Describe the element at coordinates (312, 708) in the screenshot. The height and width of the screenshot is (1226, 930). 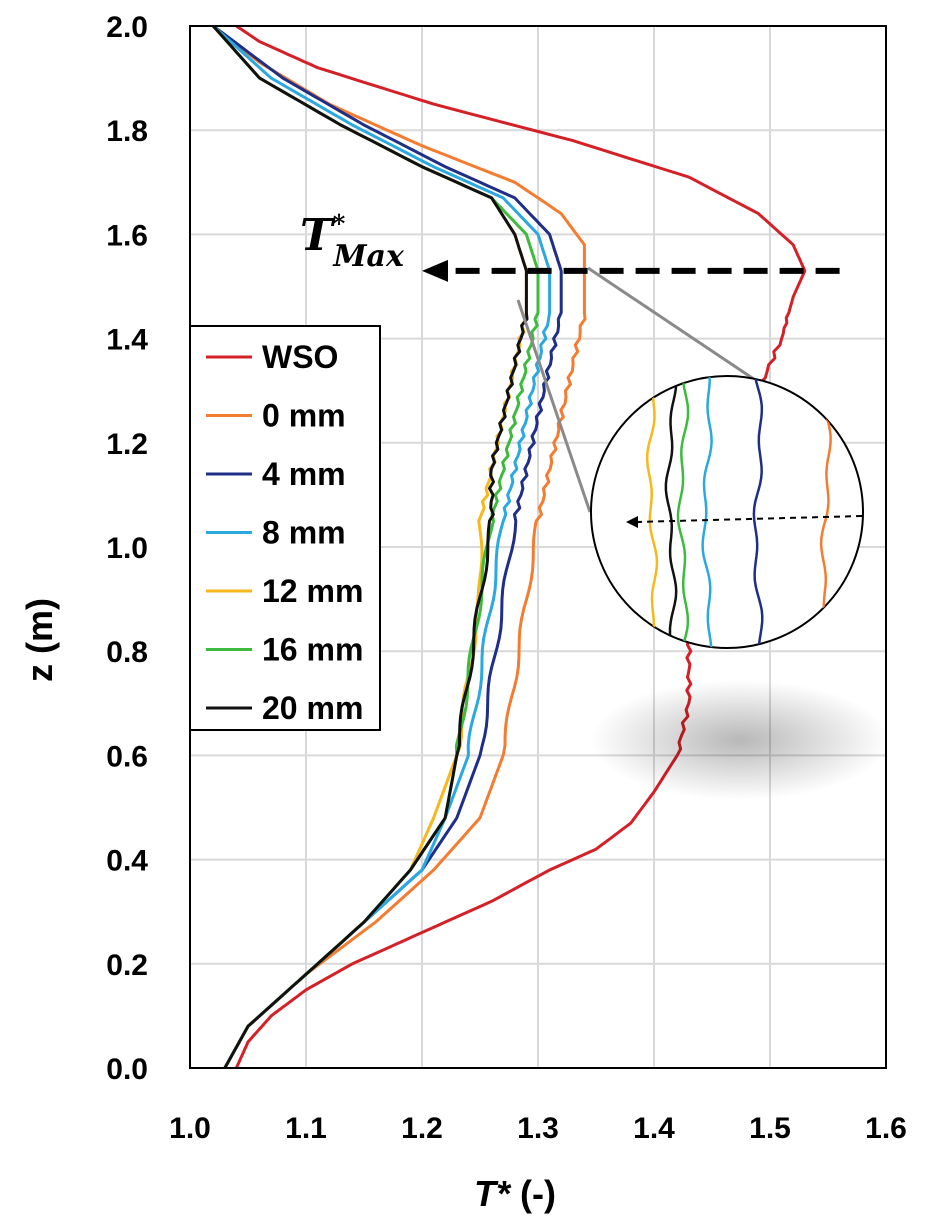
I see `legend-label: 20 mm` at that location.